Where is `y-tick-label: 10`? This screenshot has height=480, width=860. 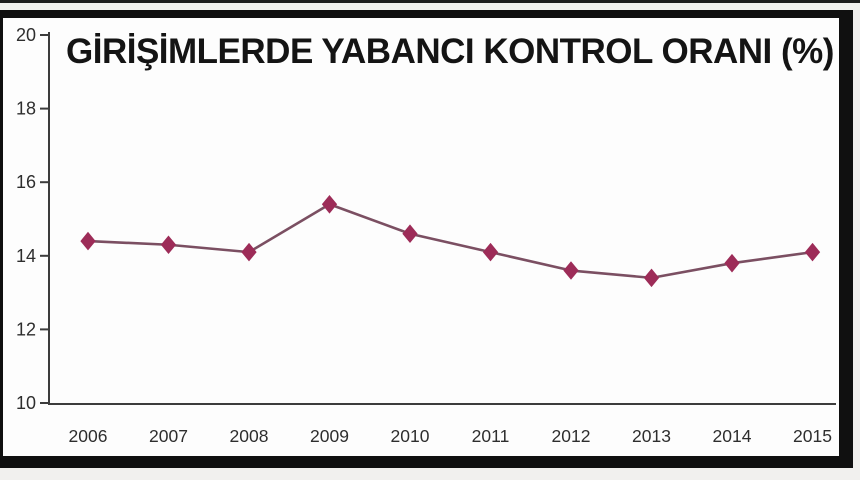
y-tick-label: 10 is located at coordinates (26, 403).